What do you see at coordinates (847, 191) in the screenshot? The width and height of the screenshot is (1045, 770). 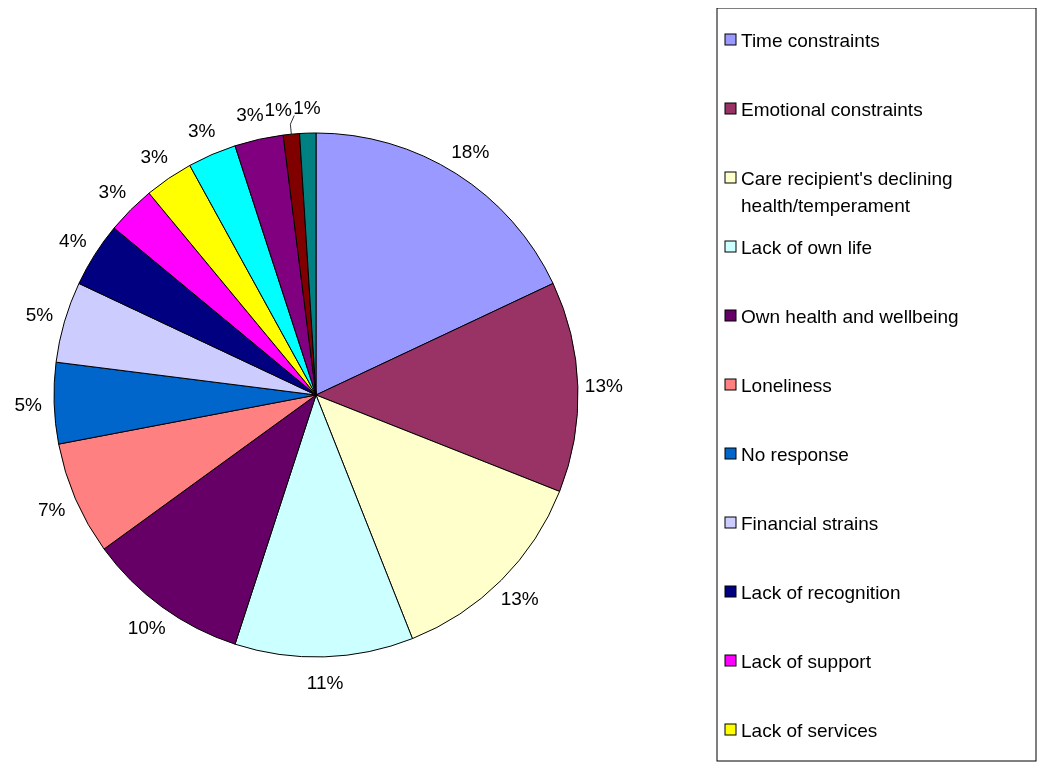 I see `legend-label: Care recipient's declining health/temperament` at bounding box center [847, 191].